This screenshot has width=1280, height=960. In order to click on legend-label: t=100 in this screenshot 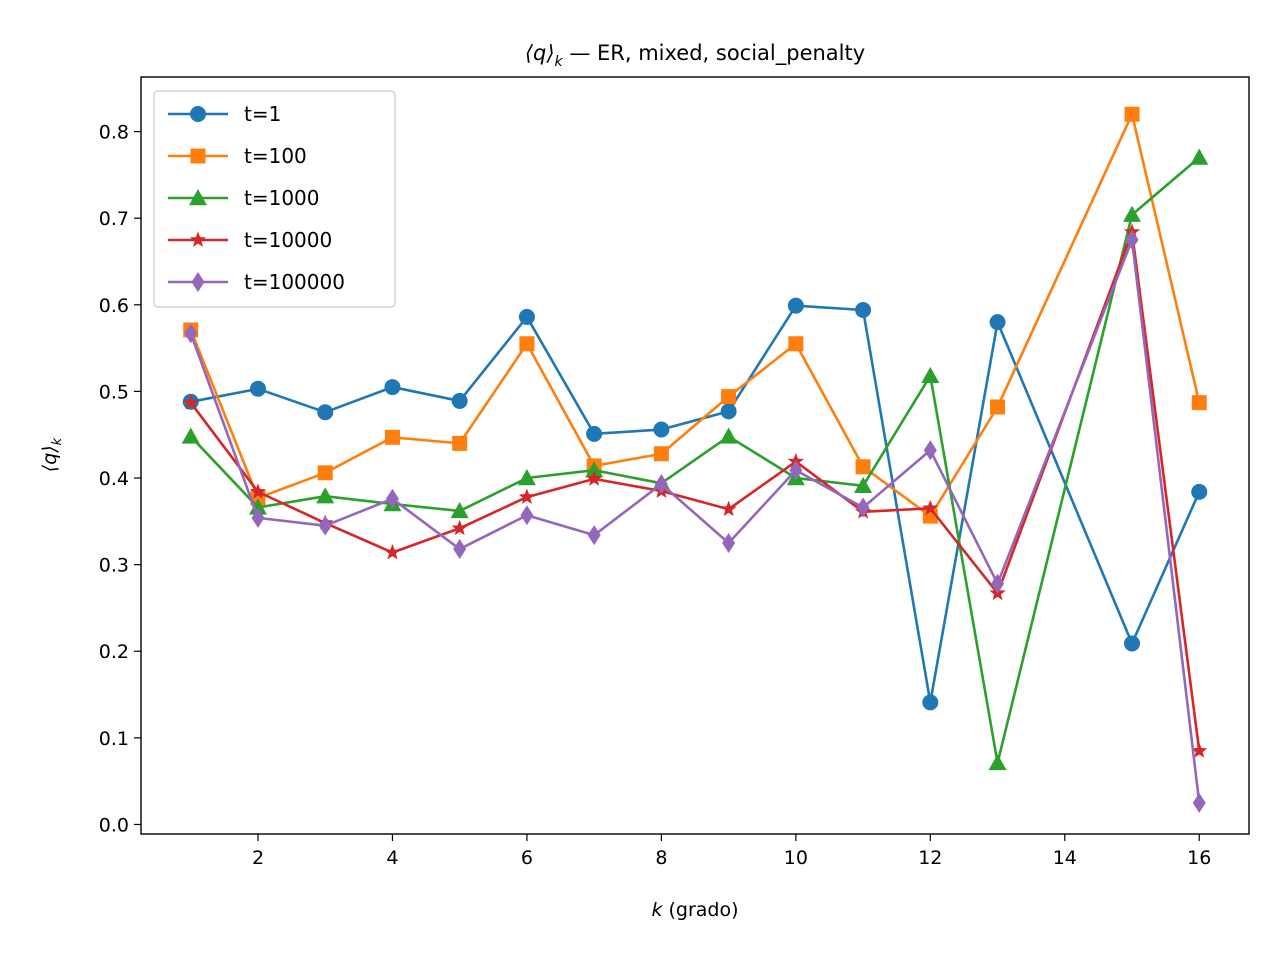, I will do `click(275, 156)`.